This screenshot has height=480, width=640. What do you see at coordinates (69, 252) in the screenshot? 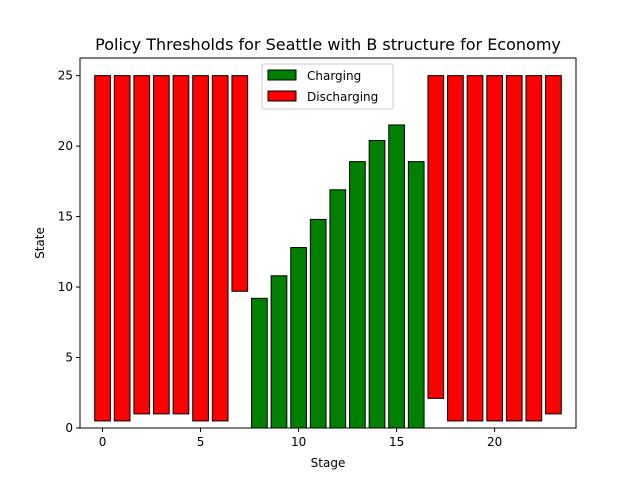
I see `y-axis-ticks: 0 5 10 15 20 25` at bounding box center [69, 252].